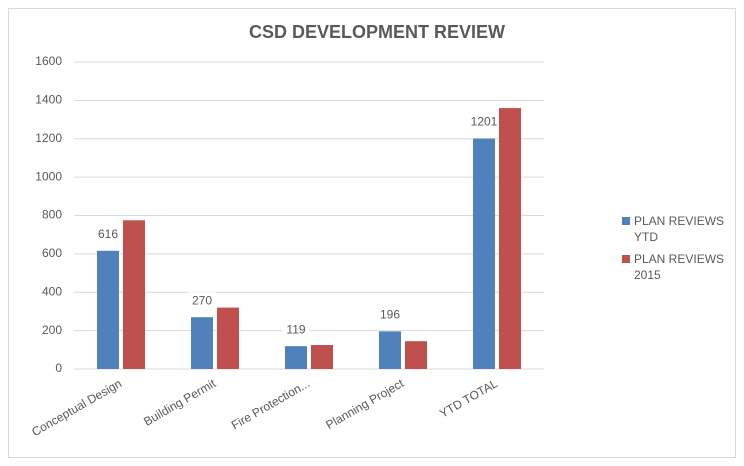 The width and height of the screenshot is (744, 466). Describe the element at coordinates (48, 138) in the screenshot. I see `y-tick-label: 1200` at that location.